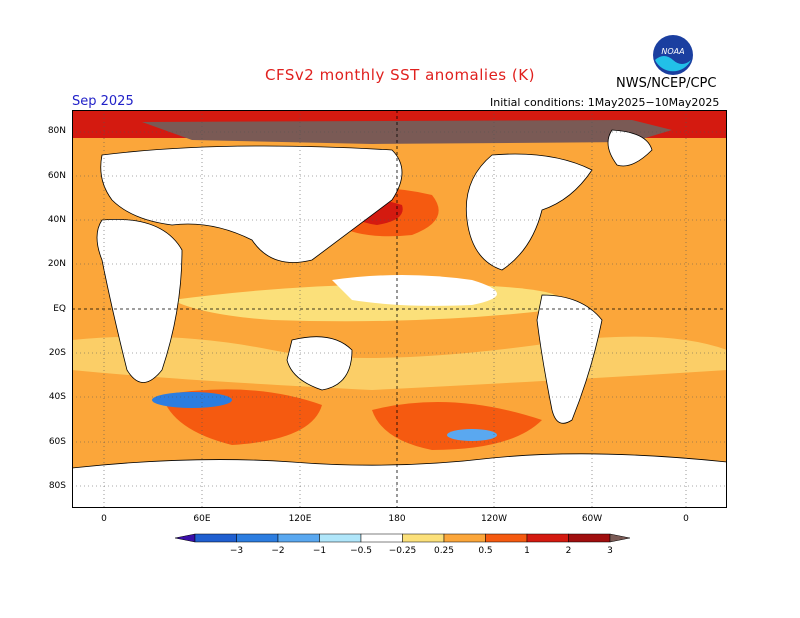  What do you see at coordinates (605, 102) in the screenshot?
I see `initial-conditions: Initial conditions: 1May2025−10May2025` at bounding box center [605, 102].